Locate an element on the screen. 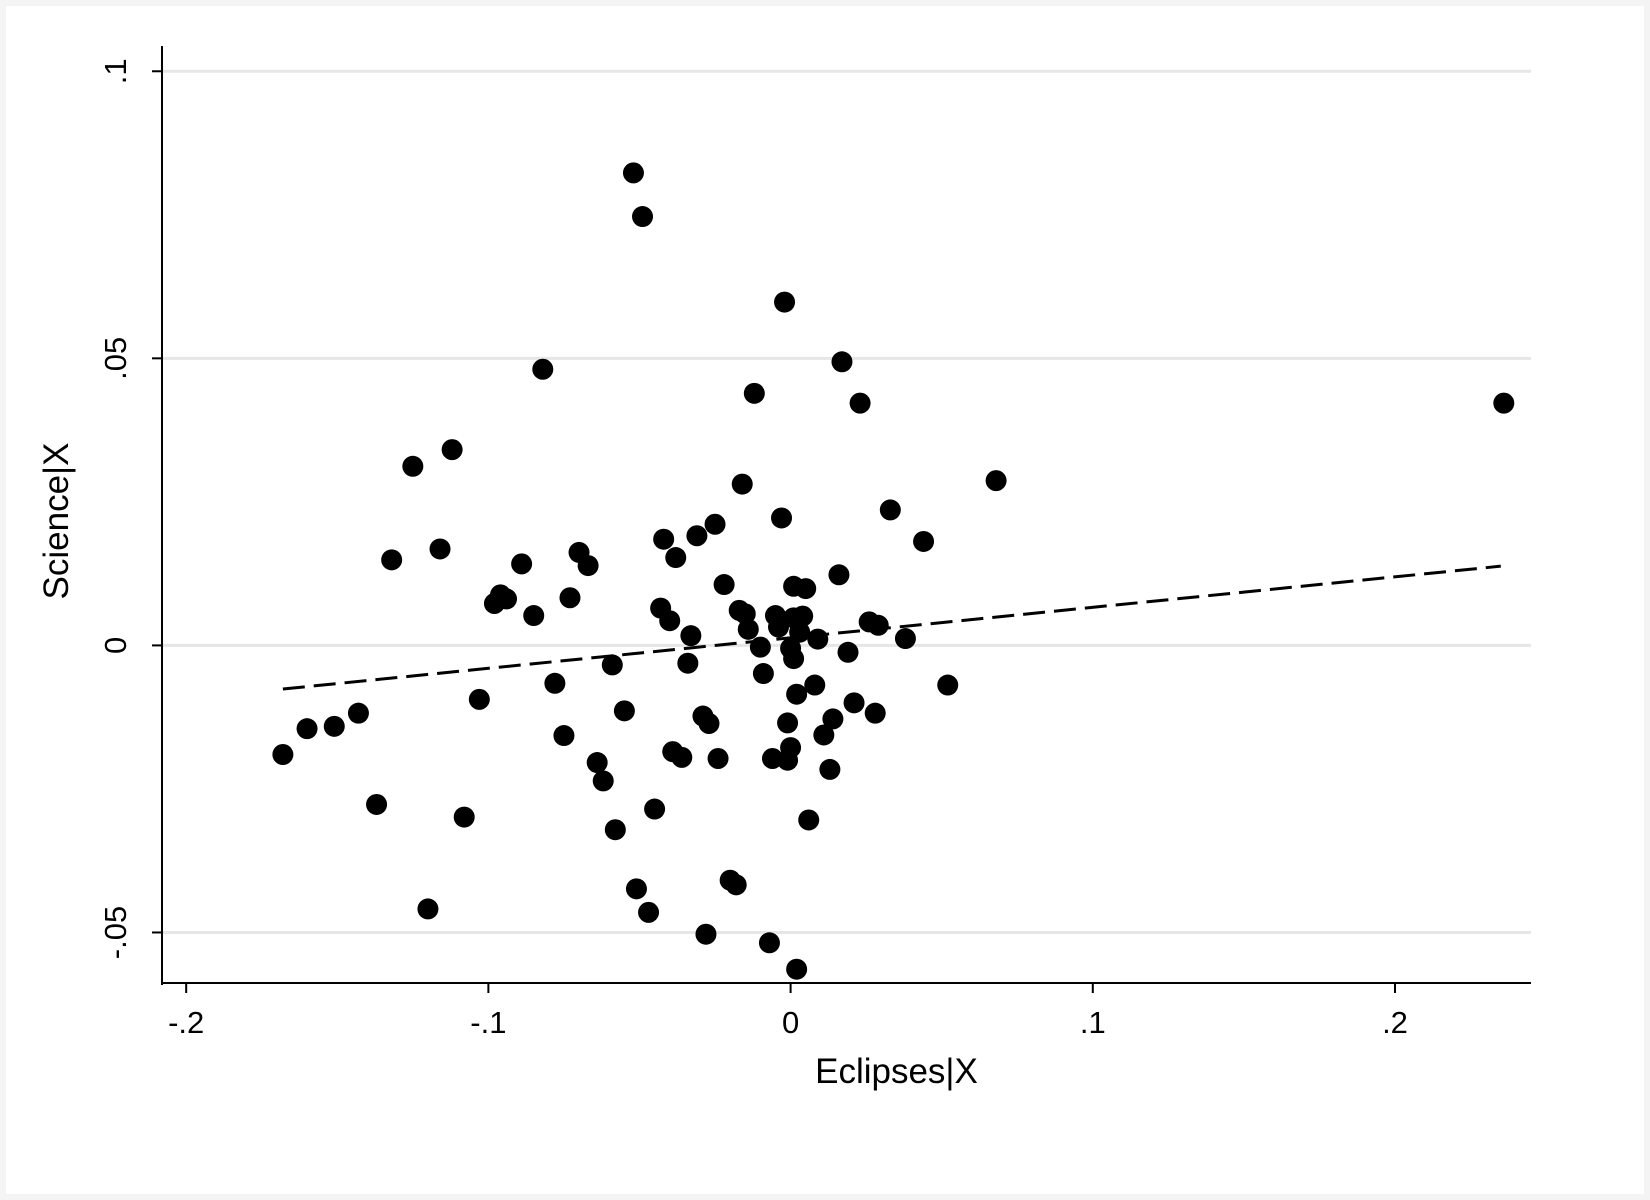  x-tick-label: -.2 is located at coordinates (186, 1022).